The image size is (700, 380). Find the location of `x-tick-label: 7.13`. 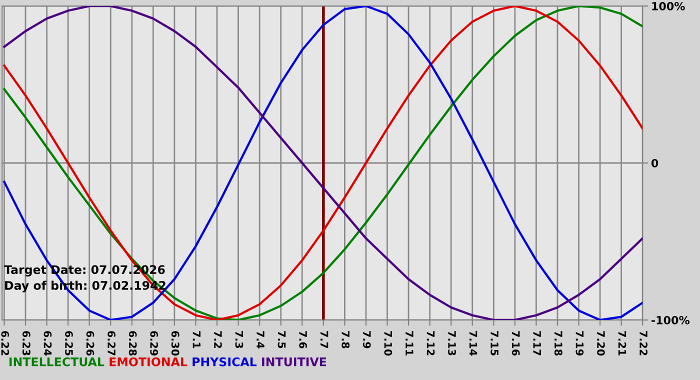

x-tick-label: 7.13 is located at coordinates (452, 343).